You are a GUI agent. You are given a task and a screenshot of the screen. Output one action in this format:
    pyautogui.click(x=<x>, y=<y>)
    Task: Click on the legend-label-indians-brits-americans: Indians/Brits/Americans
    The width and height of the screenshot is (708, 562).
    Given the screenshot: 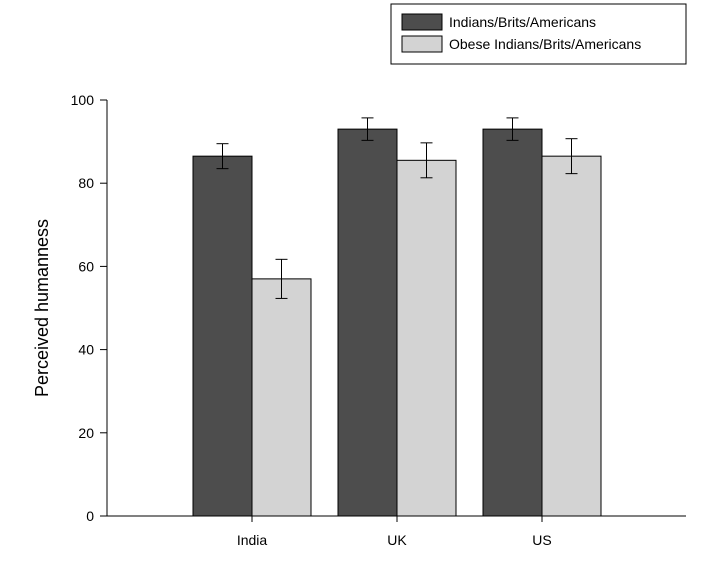 What is the action you would take?
    pyautogui.click(x=522, y=22)
    